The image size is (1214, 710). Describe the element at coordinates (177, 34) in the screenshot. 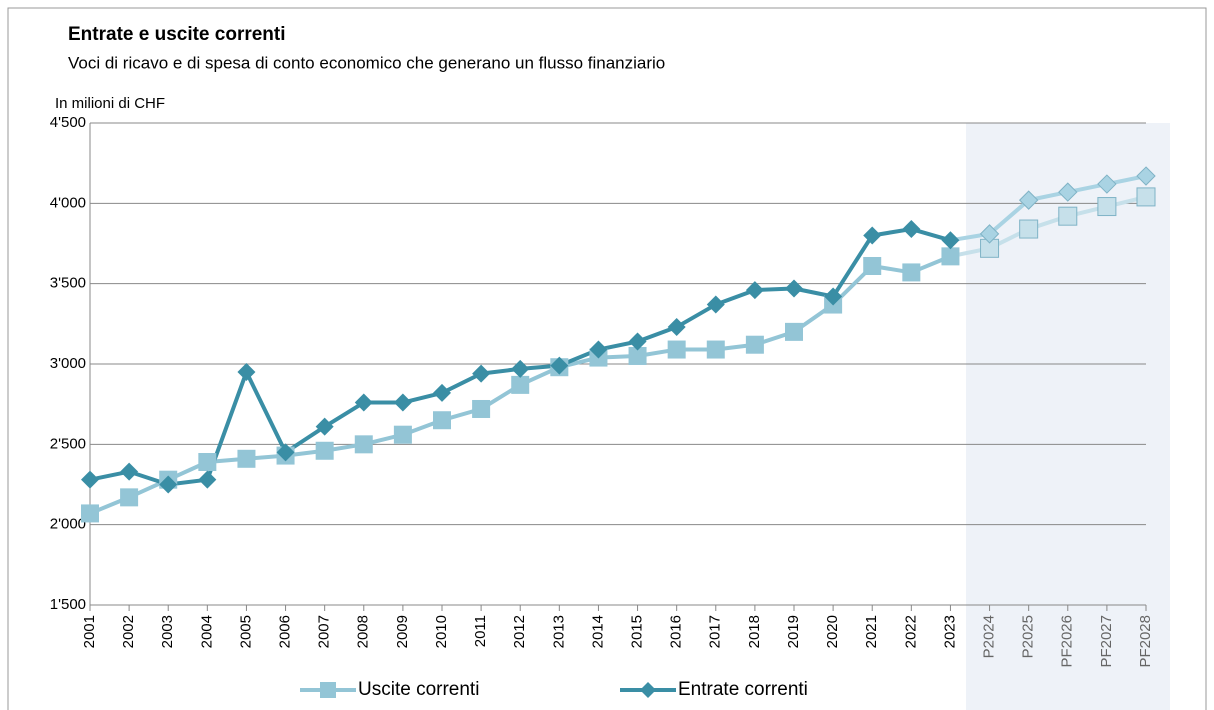

I see `chart-title: Entrate e uscite correnti` at that location.